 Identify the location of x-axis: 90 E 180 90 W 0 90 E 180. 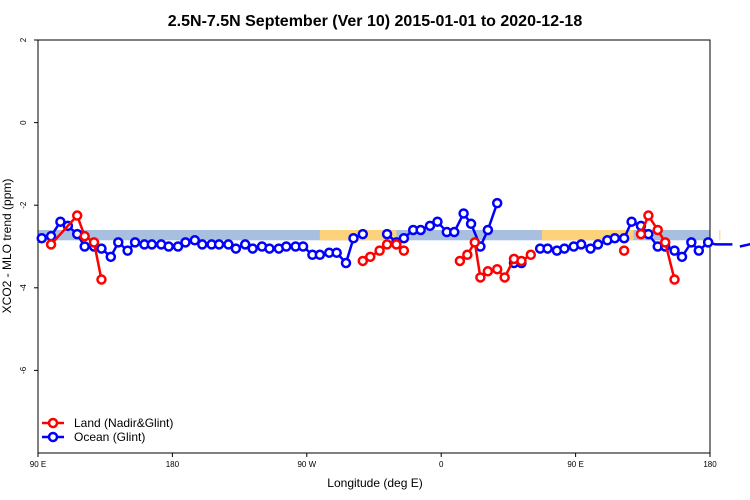
(373, 461).